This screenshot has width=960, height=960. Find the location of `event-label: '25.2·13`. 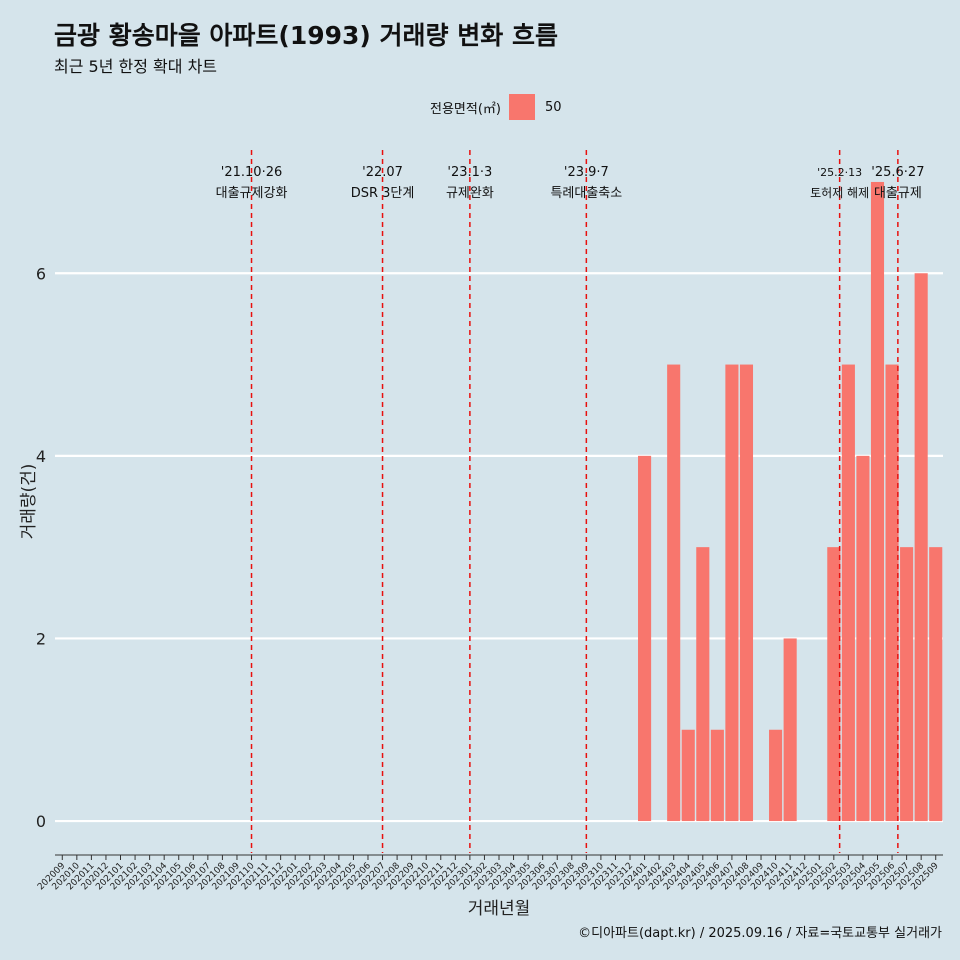

event-label: '25.2·13 is located at coordinates (839, 172).